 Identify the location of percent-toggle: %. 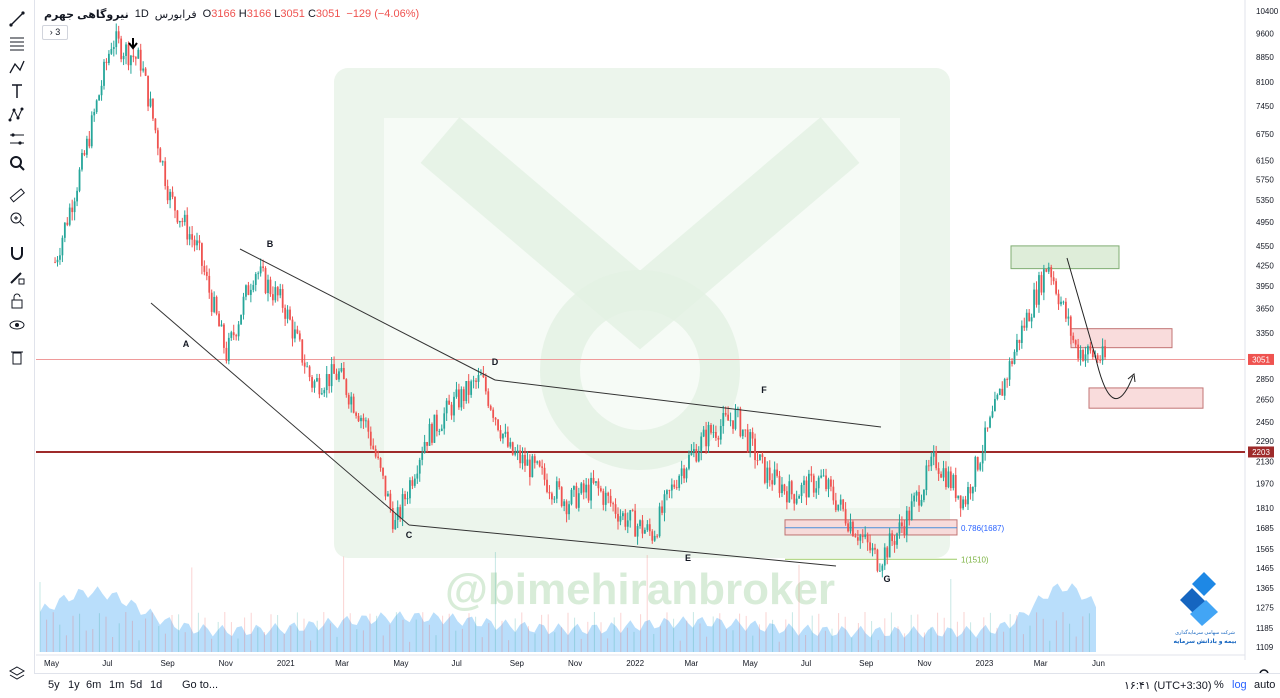
(1219, 685).